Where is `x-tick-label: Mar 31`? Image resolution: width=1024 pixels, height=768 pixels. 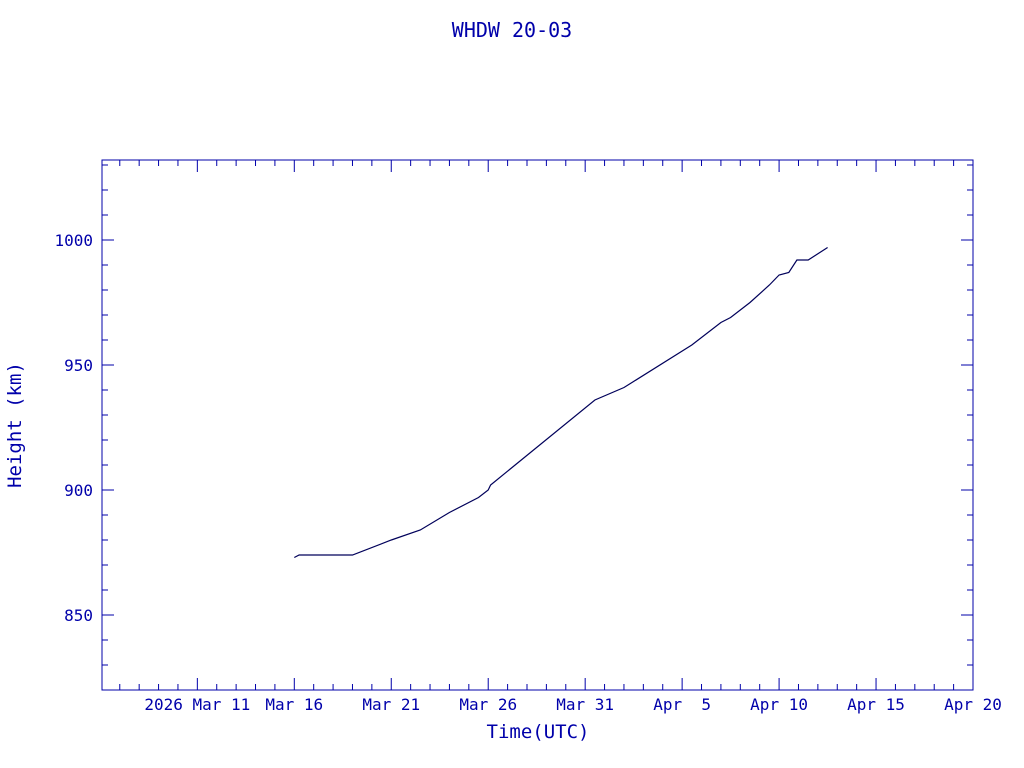 x-tick-label: Mar 31 is located at coordinates (585, 704).